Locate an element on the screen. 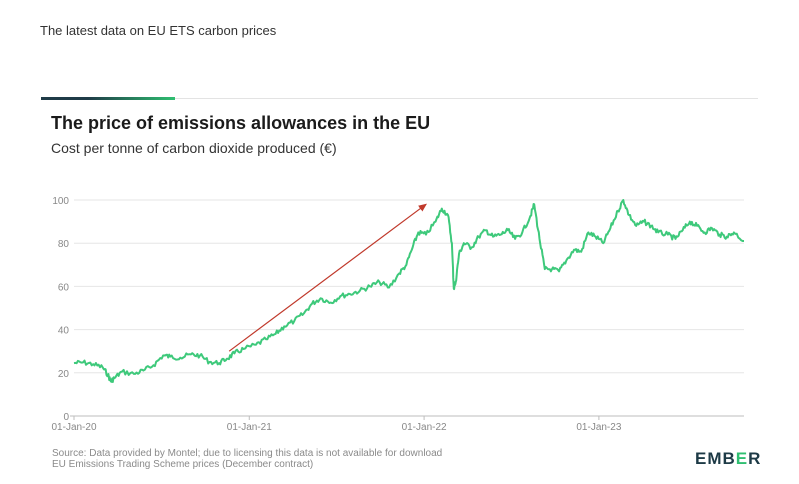  x-tick-label: 01-Jan-22 is located at coordinates (424, 427).